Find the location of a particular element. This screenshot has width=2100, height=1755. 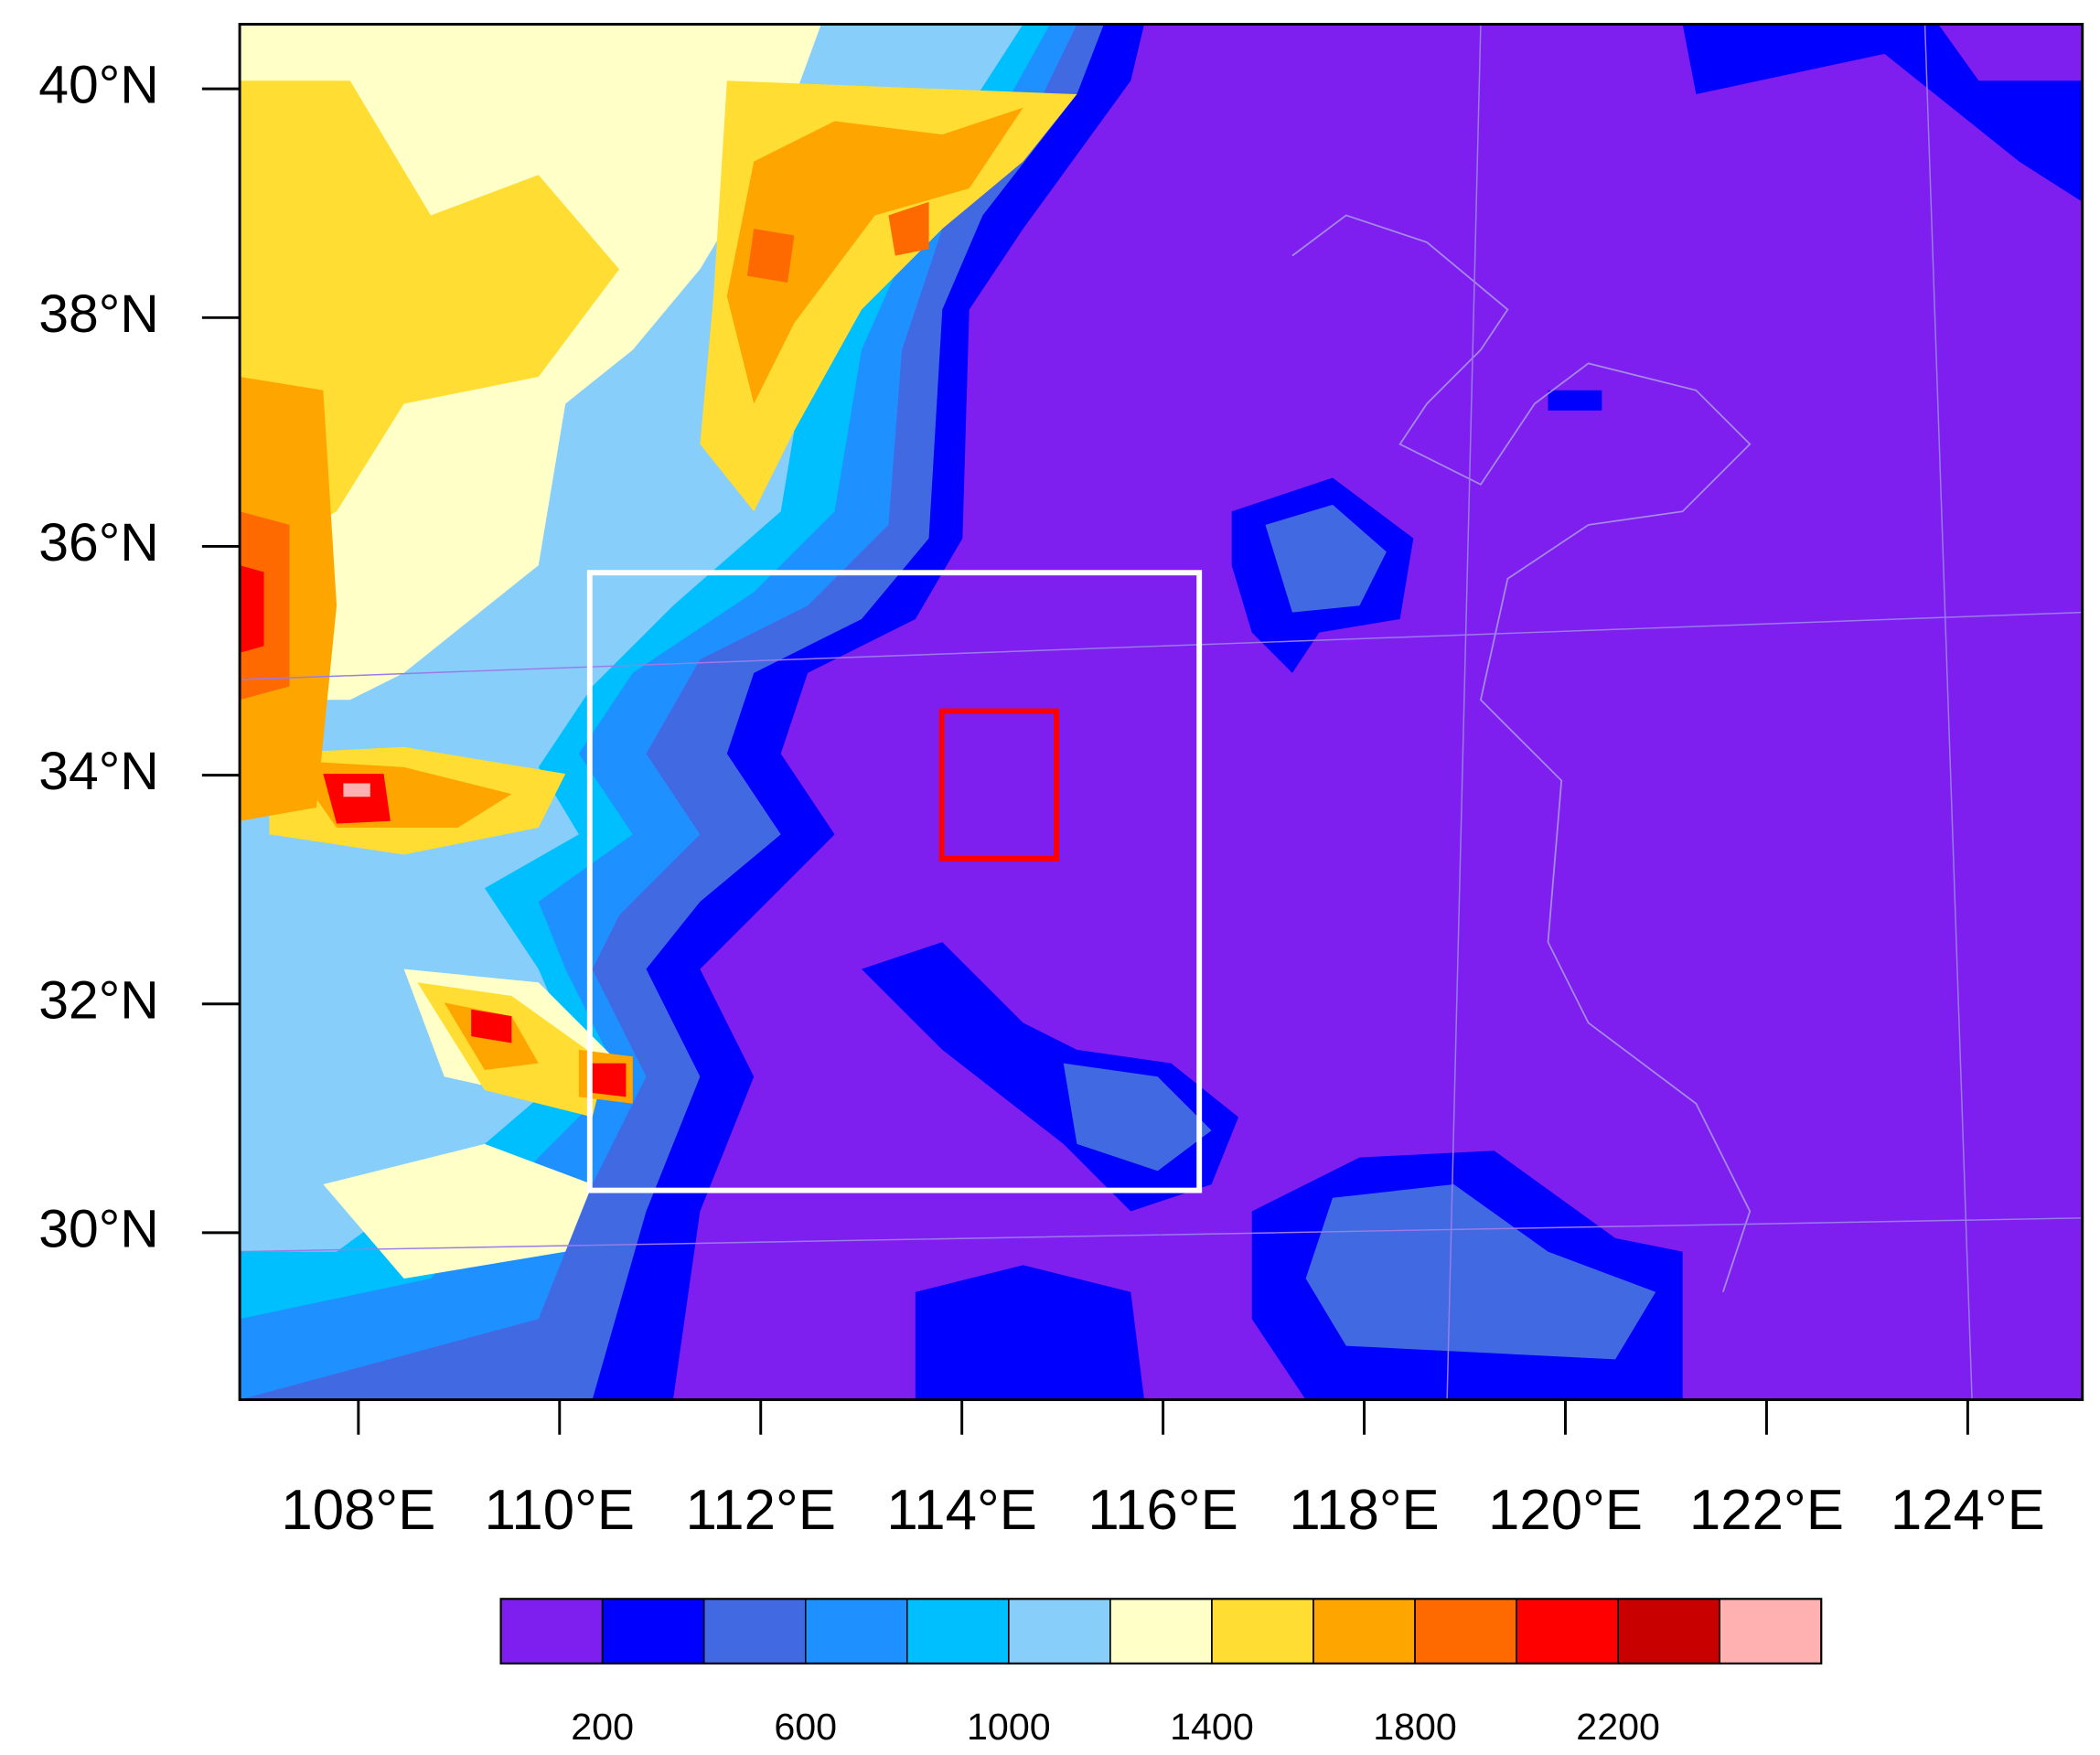

lon-tick-label: 116°E is located at coordinates (1163, 1510).